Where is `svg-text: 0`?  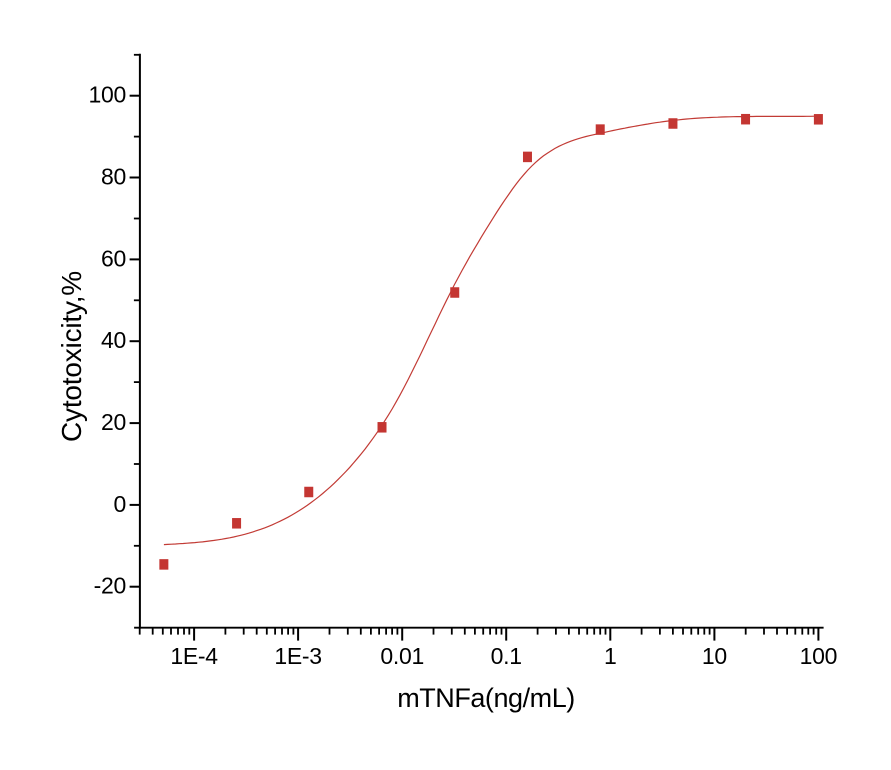
svg-text: 0 is located at coordinates (120, 504).